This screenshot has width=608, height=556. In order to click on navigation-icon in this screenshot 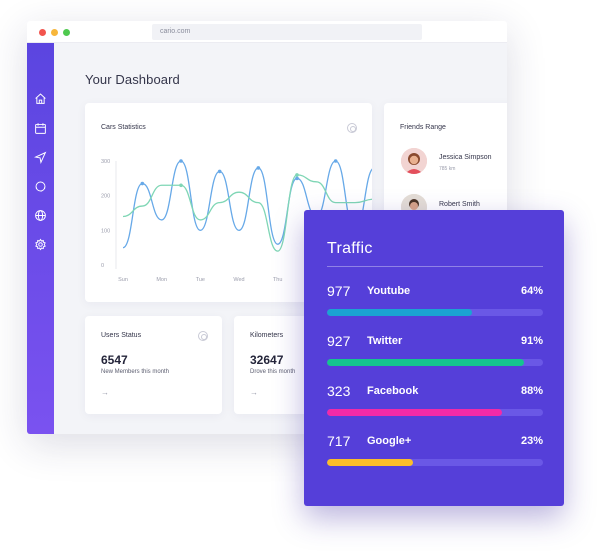, I will do `click(40, 157)`.